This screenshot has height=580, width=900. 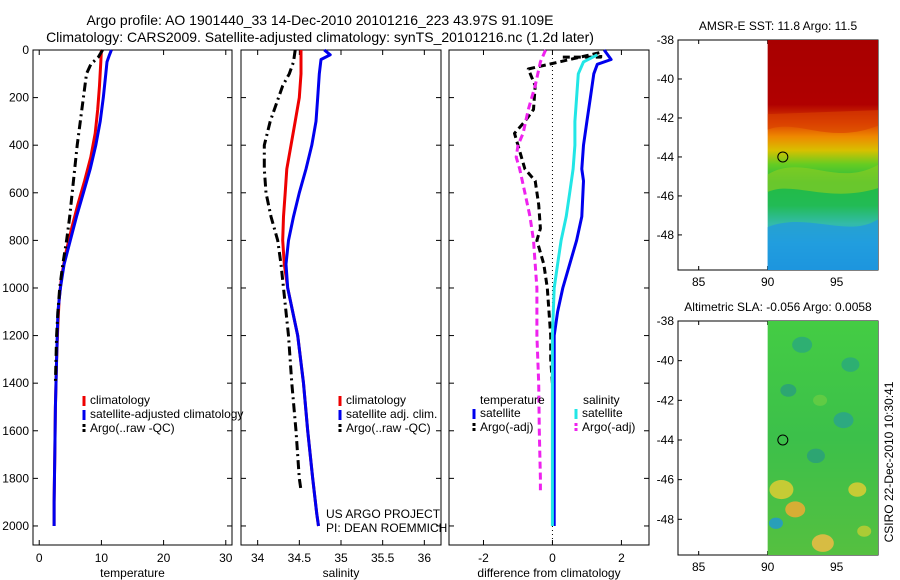 What do you see at coordinates (621, 558) in the screenshot?
I see `x-tick-label: 2` at bounding box center [621, 558].